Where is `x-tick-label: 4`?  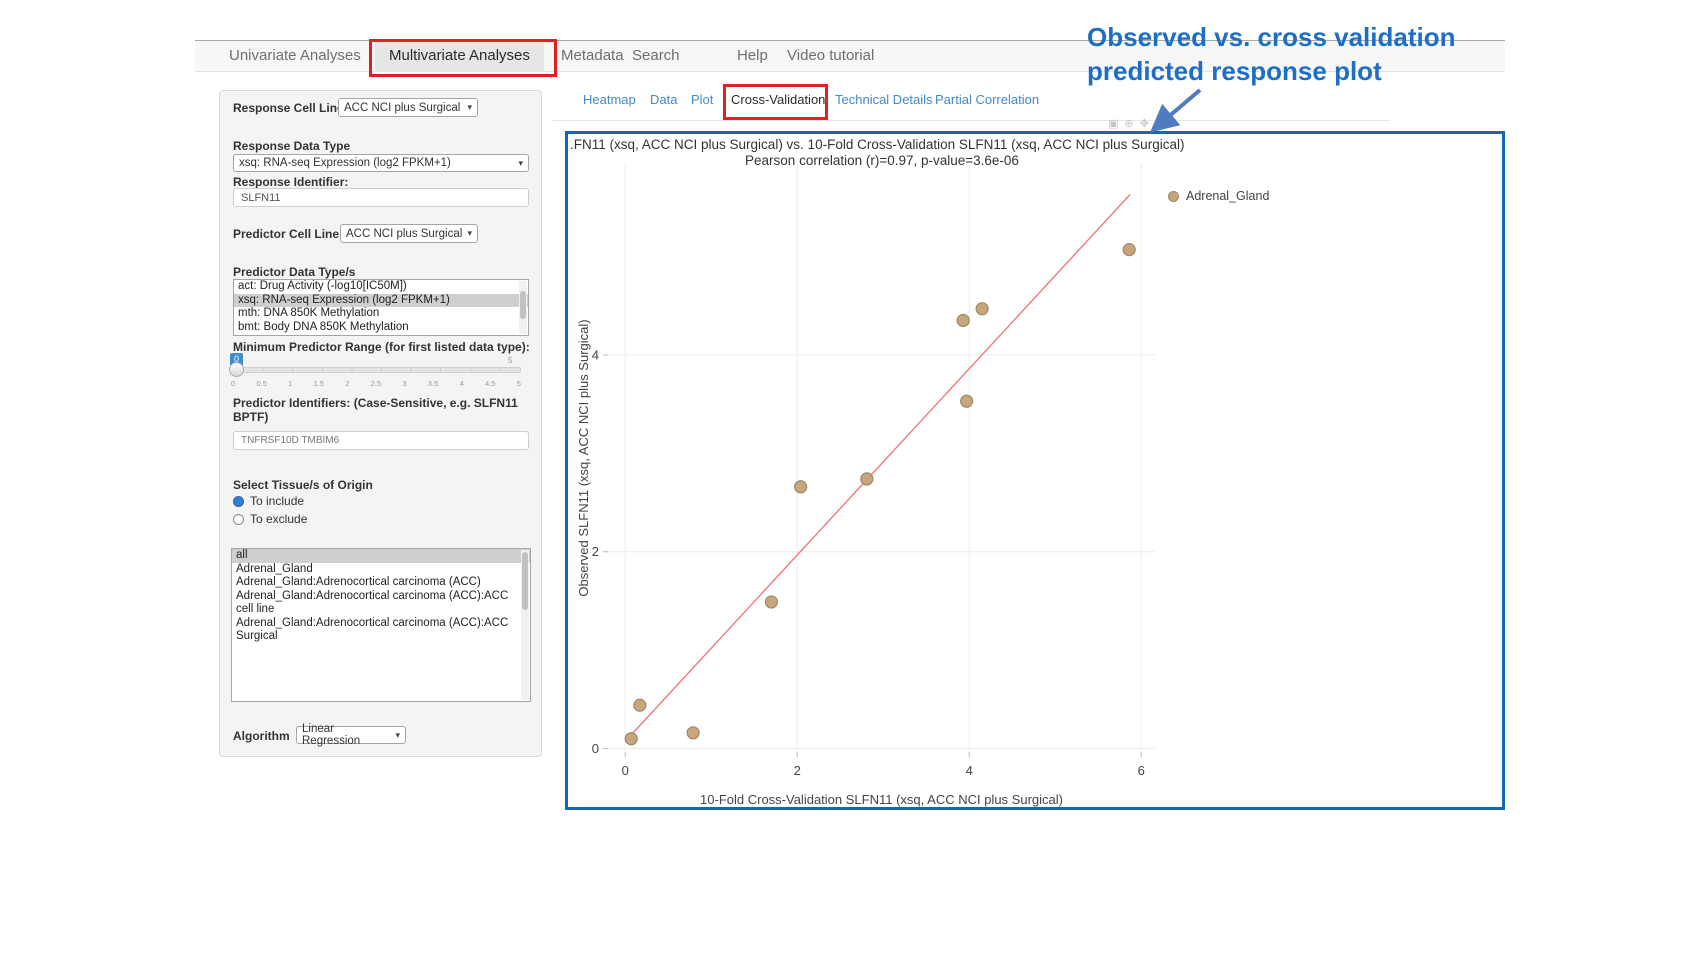
x-tick-label: 4 is located at coordinates (969, 770).